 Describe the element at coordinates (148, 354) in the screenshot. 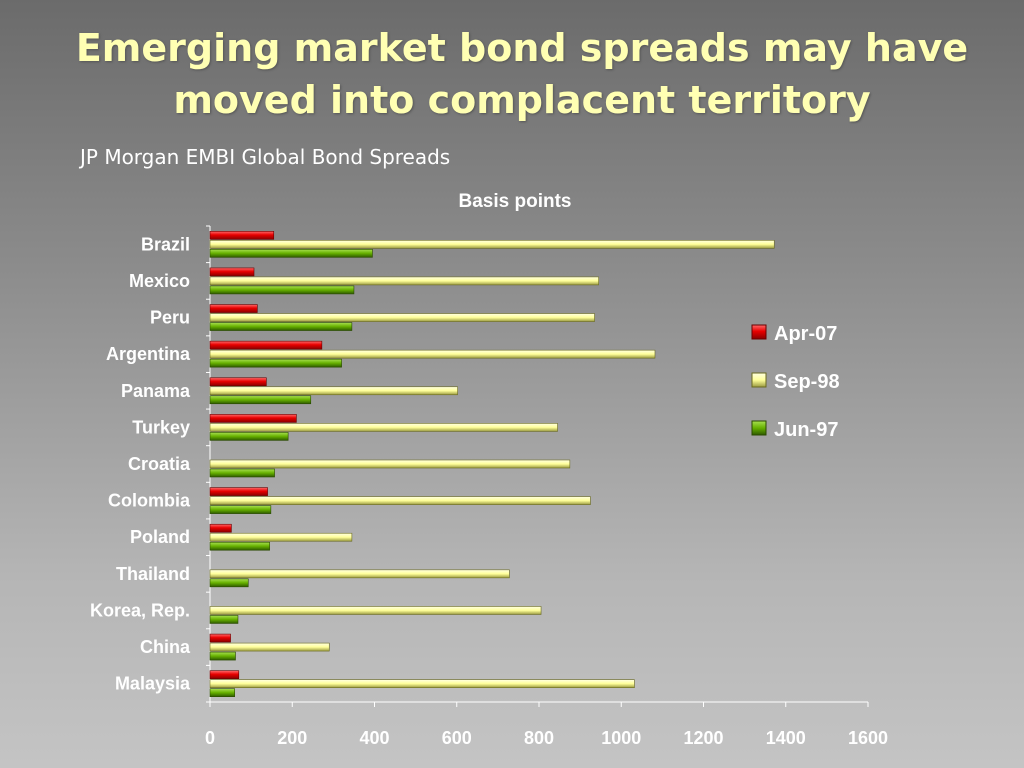

I see `category-label: Argentina` at that location.